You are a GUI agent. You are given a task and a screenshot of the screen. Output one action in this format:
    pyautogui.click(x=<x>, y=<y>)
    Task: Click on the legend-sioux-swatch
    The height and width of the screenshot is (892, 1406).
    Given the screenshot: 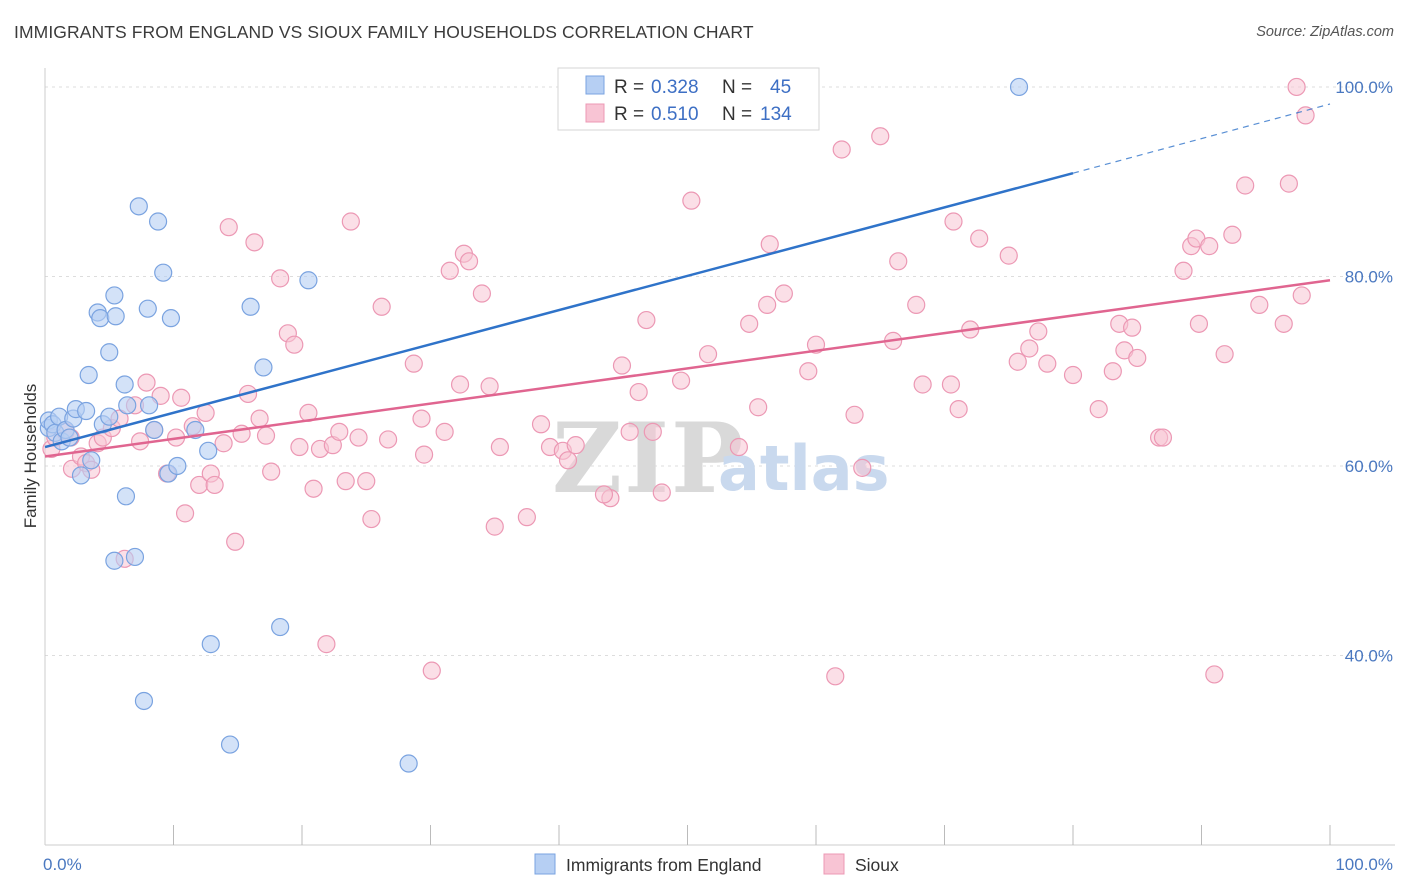 What is the action you would take?
    pyautogui.click(x=595, y=113)
    